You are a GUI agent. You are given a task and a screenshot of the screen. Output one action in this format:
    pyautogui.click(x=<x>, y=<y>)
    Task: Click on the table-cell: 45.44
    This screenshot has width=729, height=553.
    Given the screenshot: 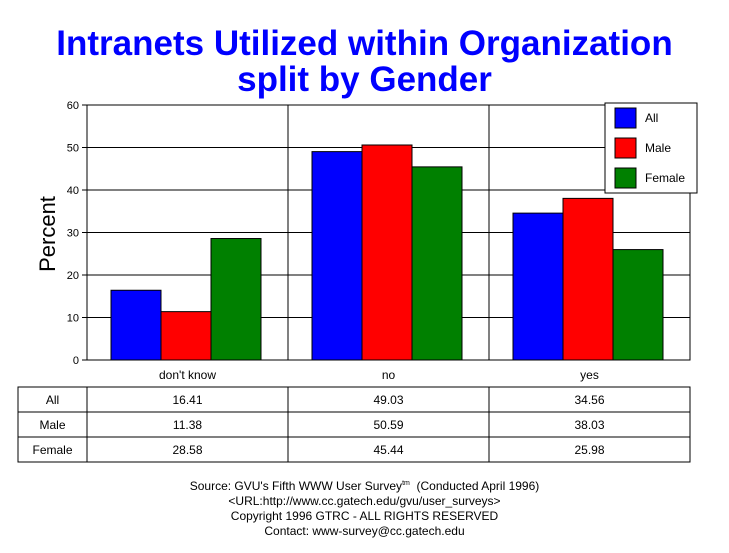 What is the action you would take?
    pyautogui.click(x=388, y=450)
    